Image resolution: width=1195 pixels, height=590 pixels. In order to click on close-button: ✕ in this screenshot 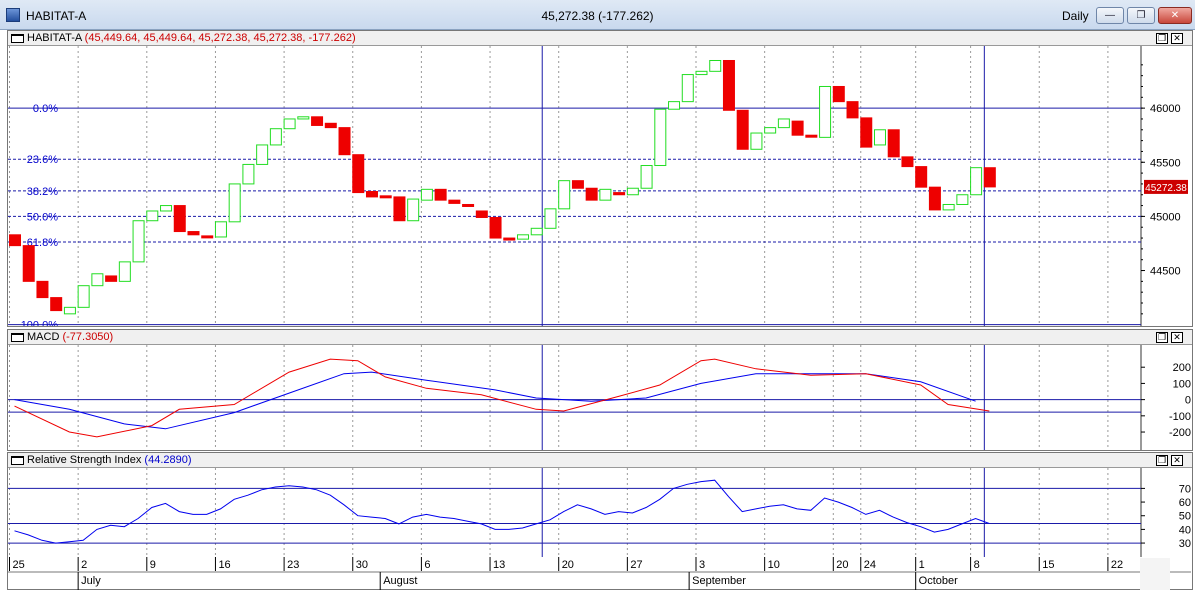, I will do `click(1175, 15)`.